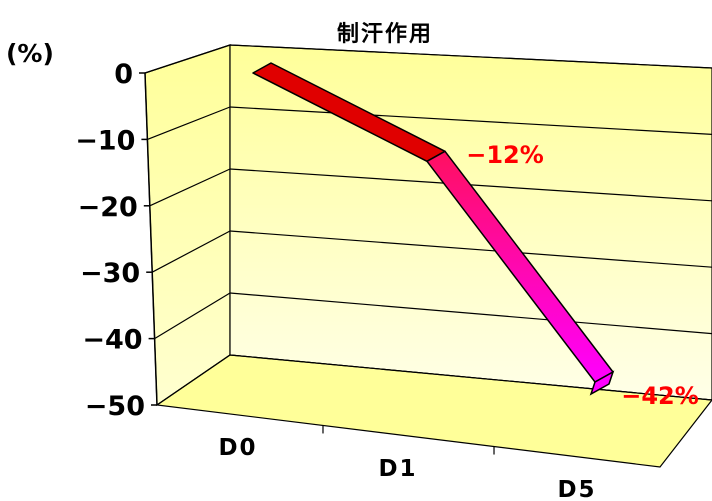 This screenshot has width=712, height=501. What do you see at coordinates (110, 273) in the screenshot?
I see `y-tick-label: −30` at bounding box center [110, 273].